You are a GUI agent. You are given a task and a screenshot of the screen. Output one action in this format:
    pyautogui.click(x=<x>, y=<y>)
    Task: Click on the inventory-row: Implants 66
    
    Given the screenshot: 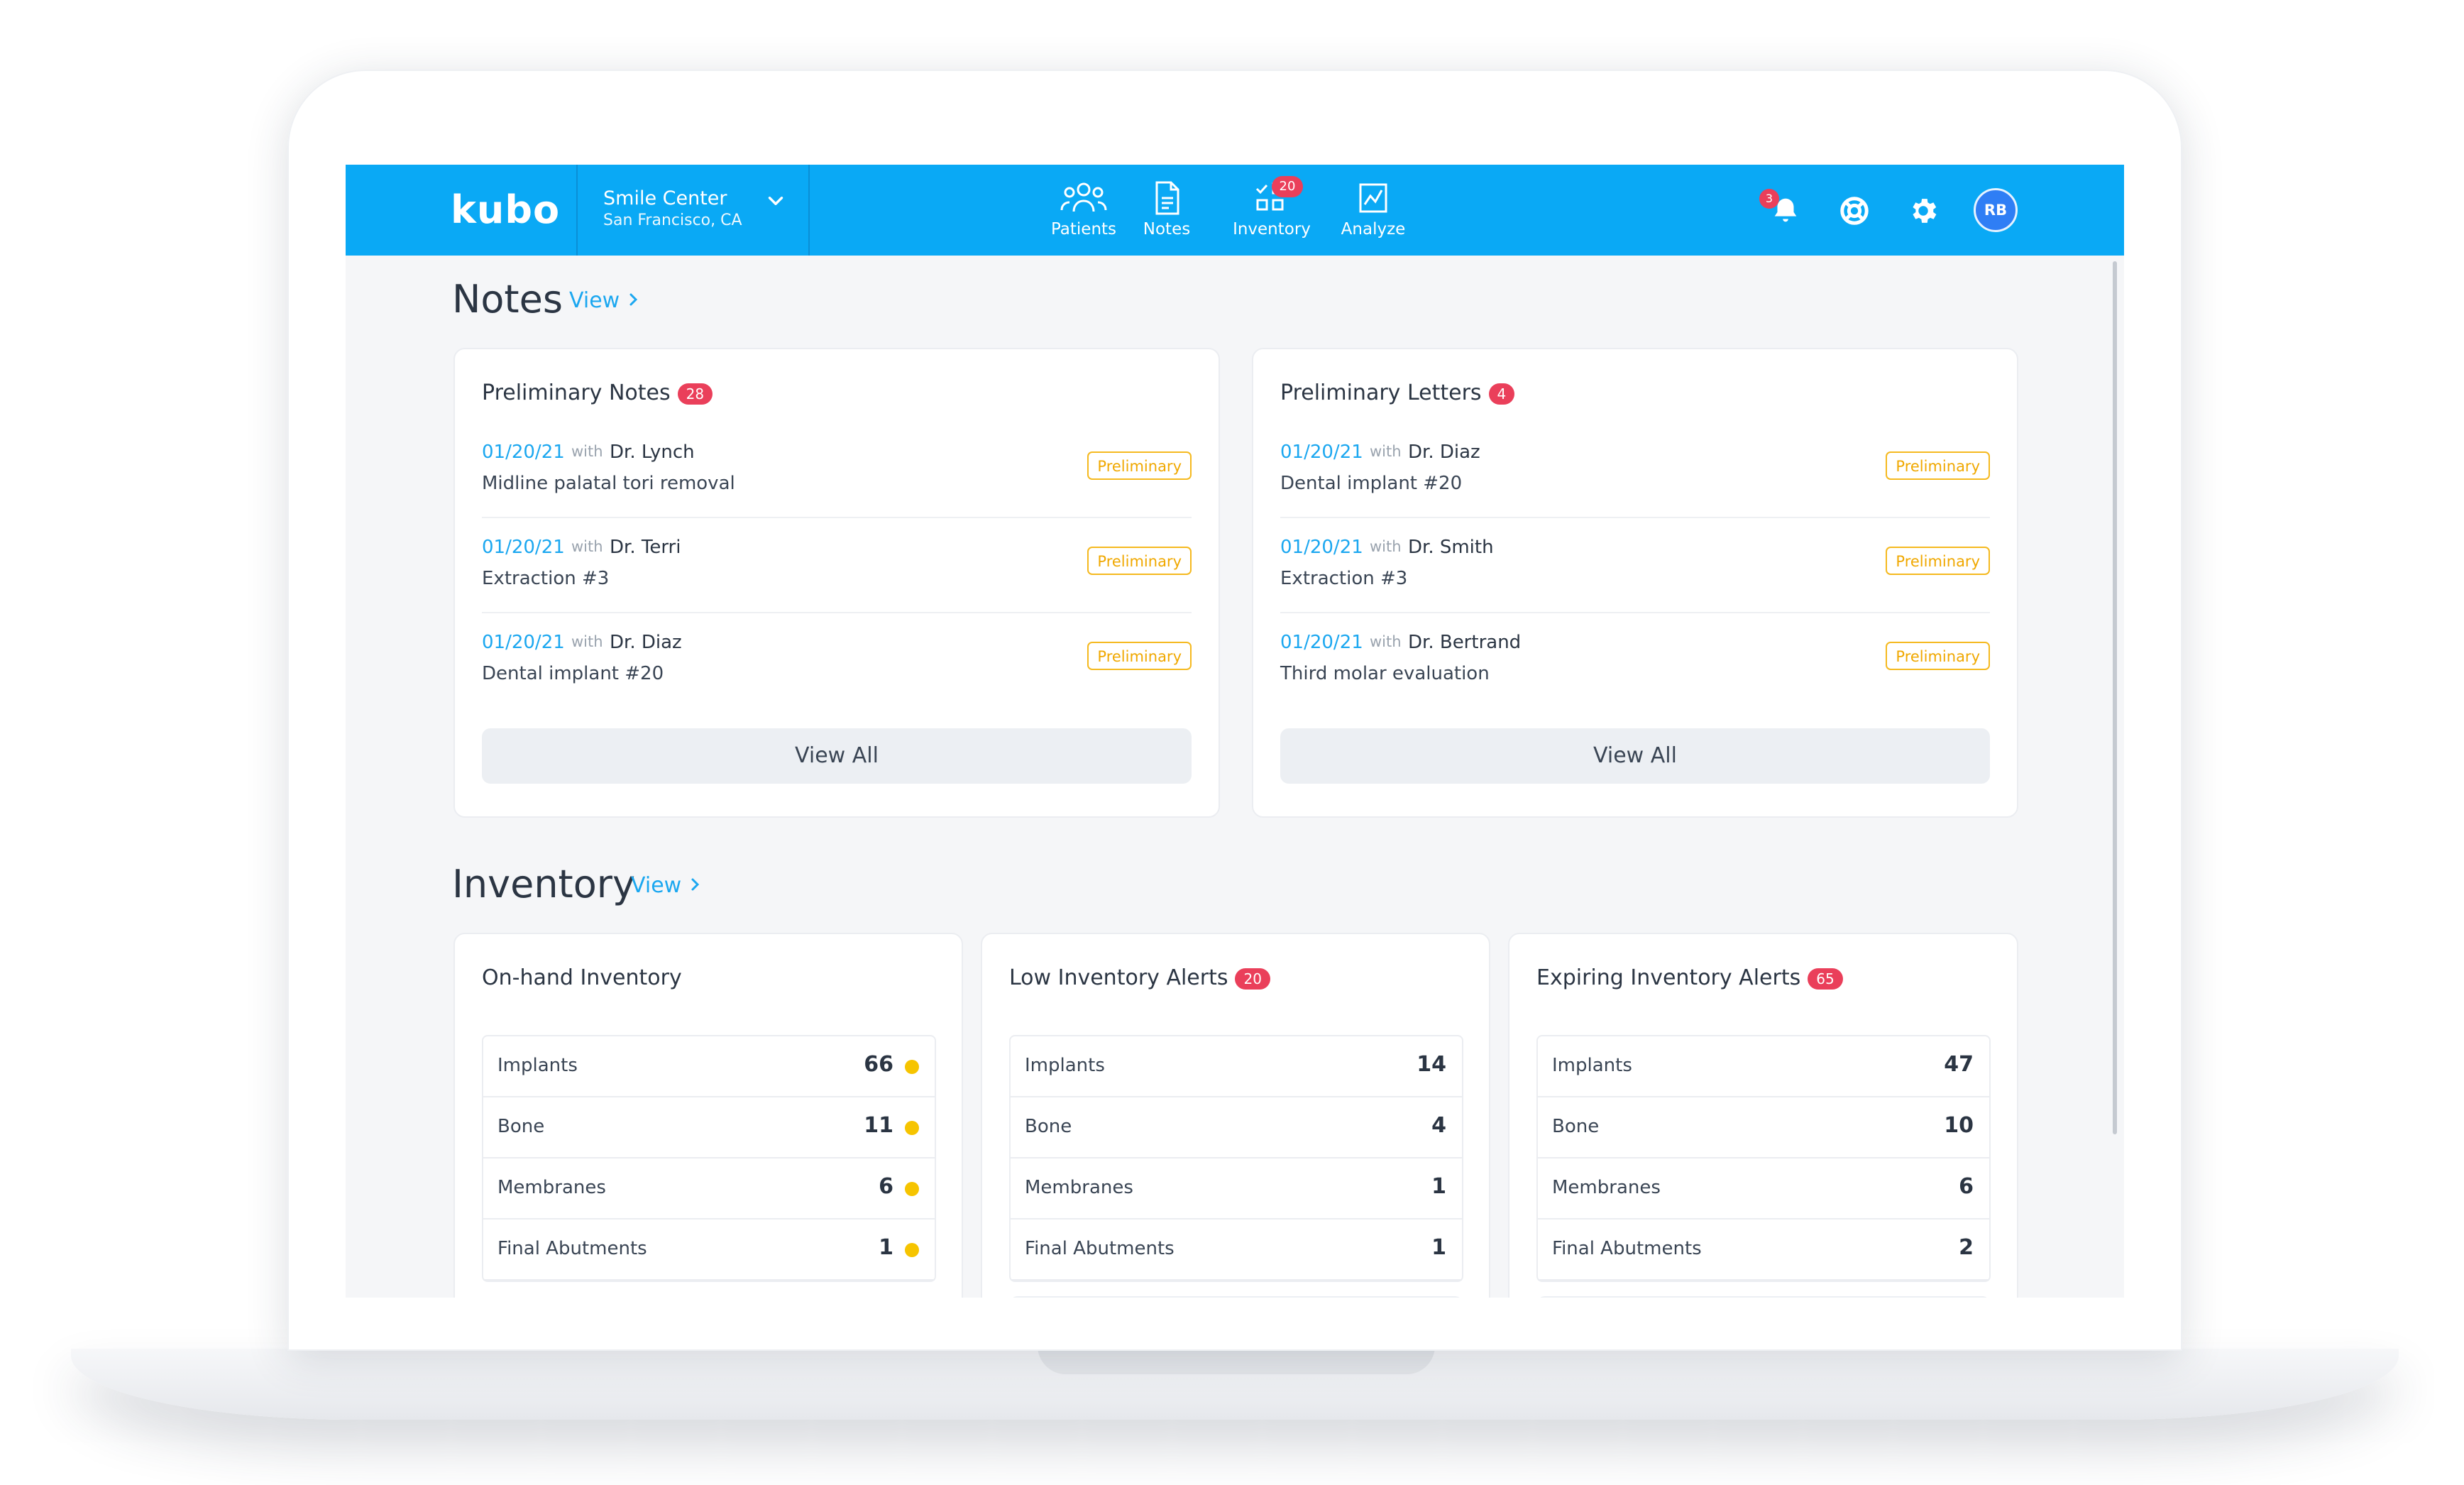 What is the action you would take?
    pyautogui.click(x=709, y=1066)
    